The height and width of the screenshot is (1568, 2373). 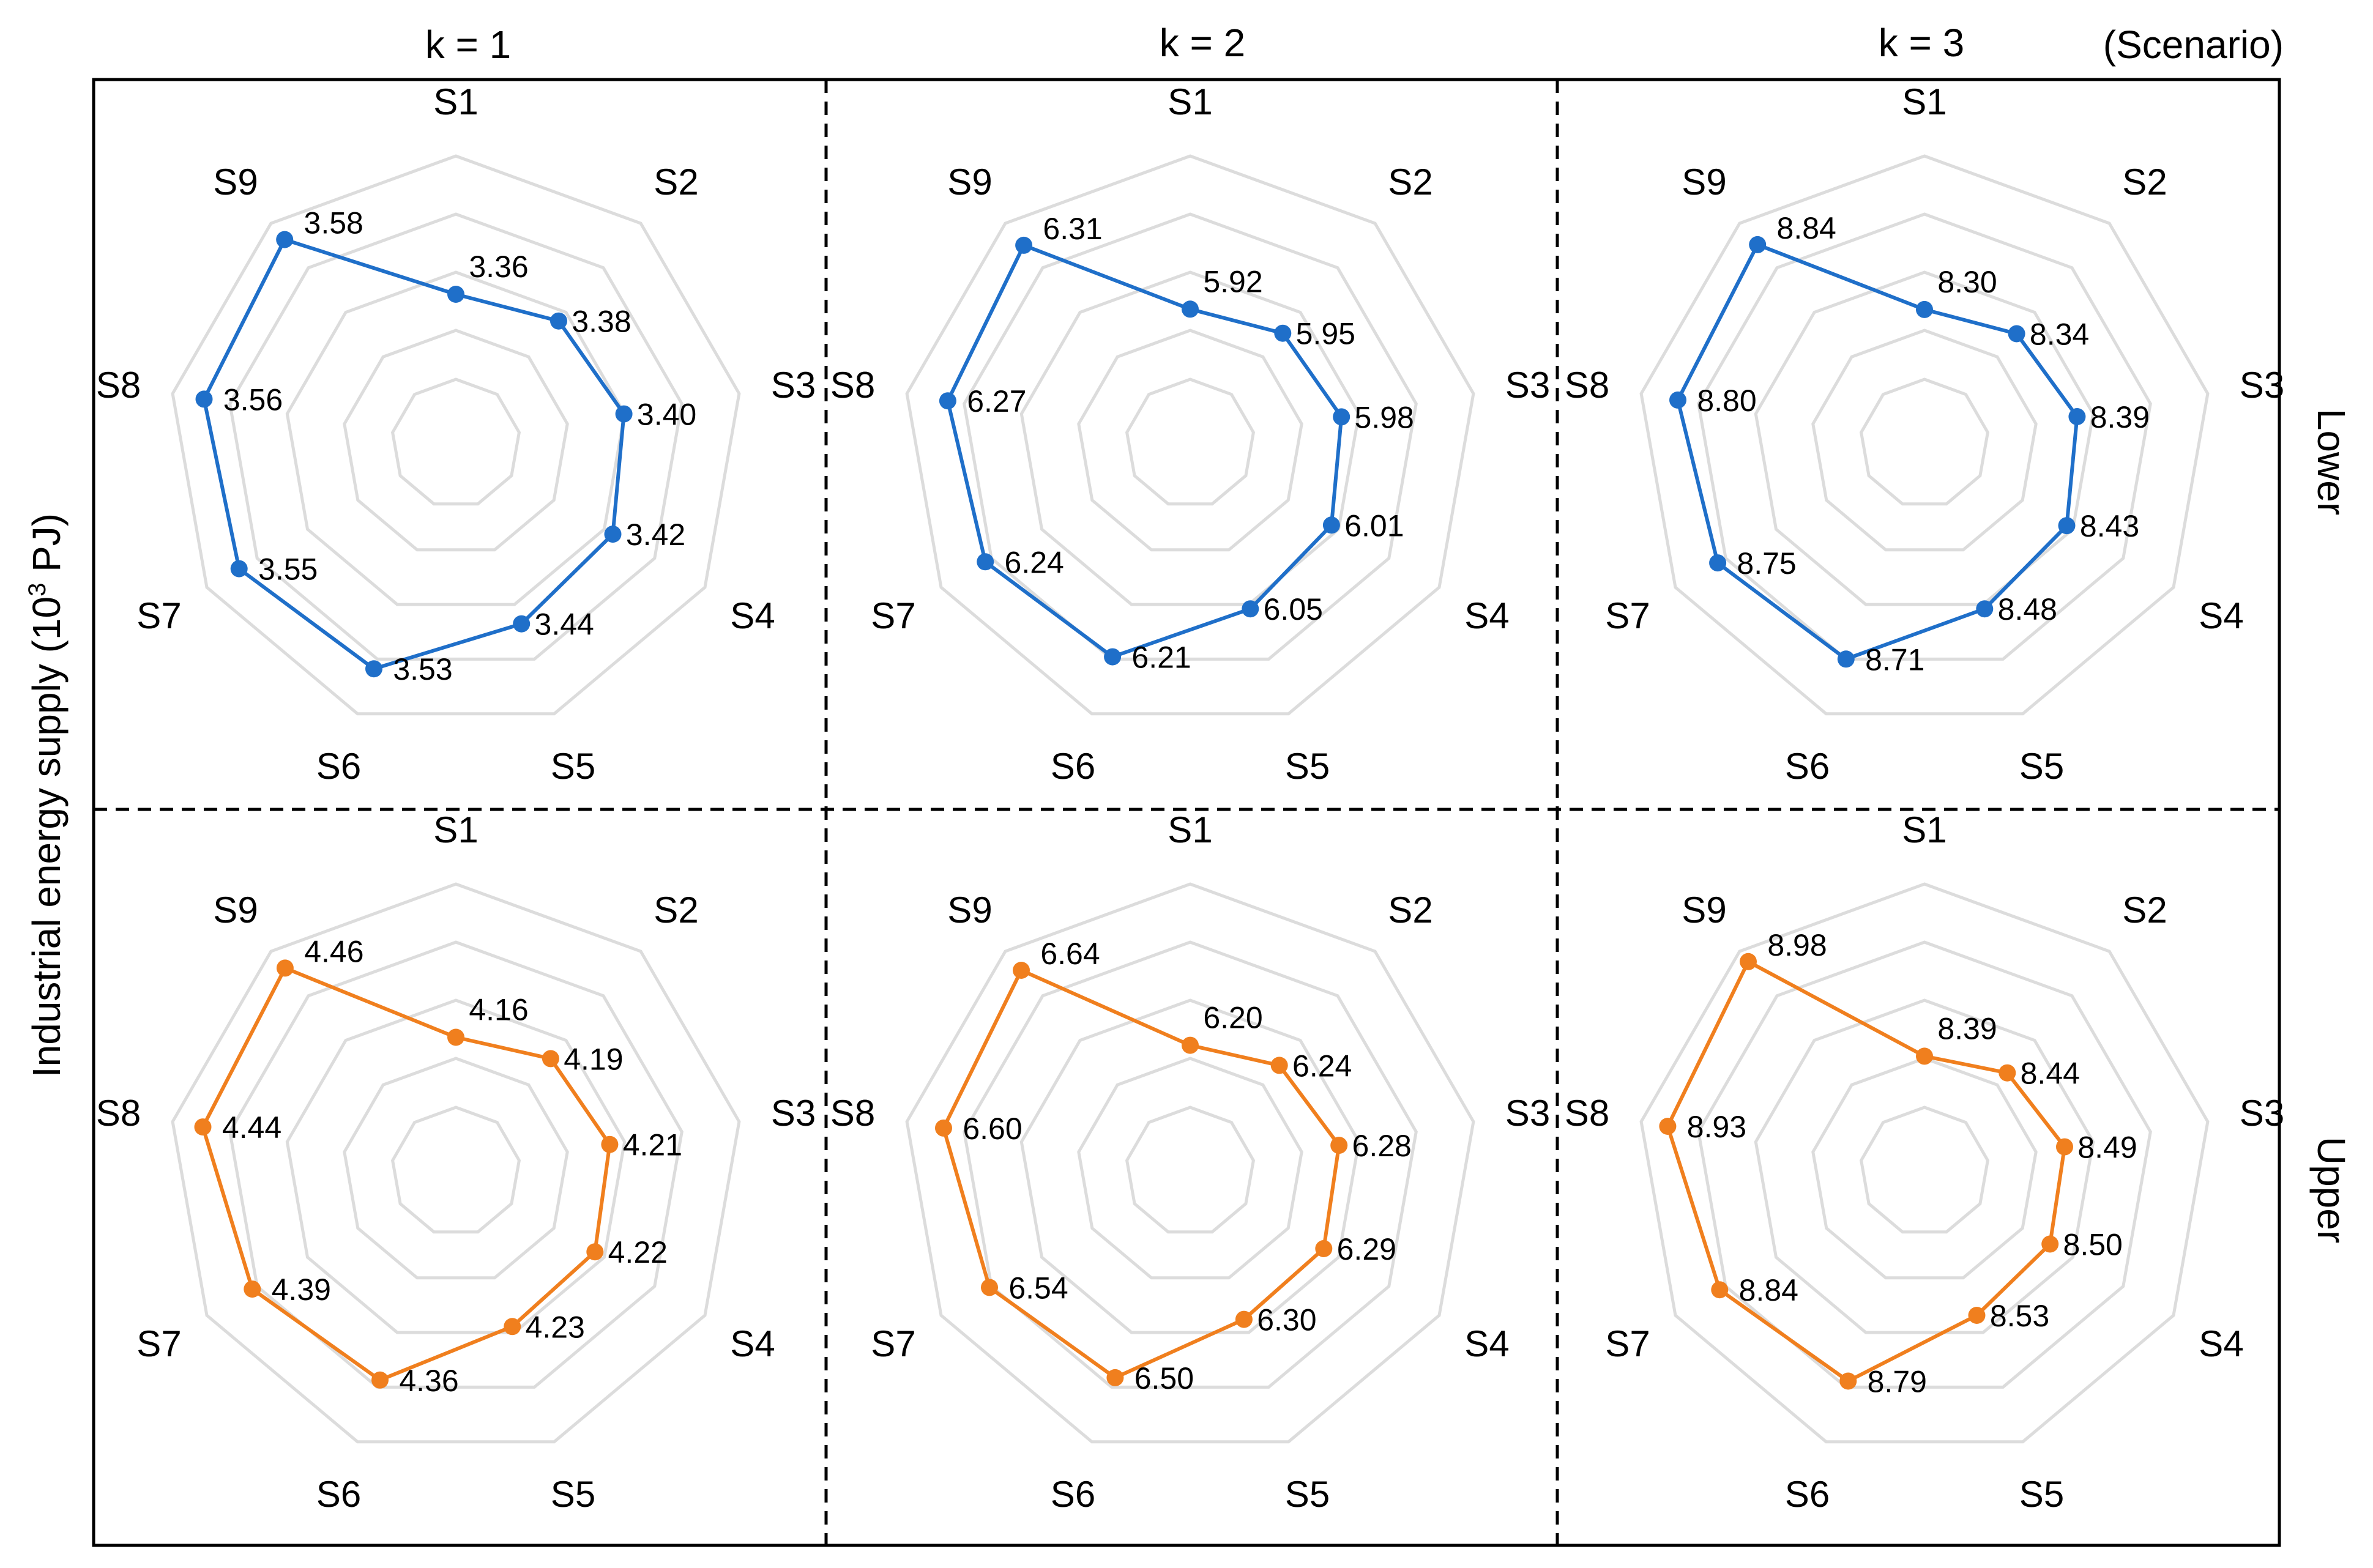 I want to click on data-value-label: 4.23, so click(x=555, y=1327).